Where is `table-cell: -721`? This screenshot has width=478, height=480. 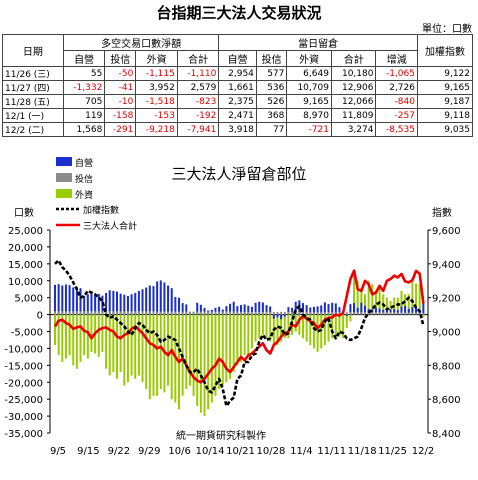 table-cell: -721 is located at coordinates (309, 129).